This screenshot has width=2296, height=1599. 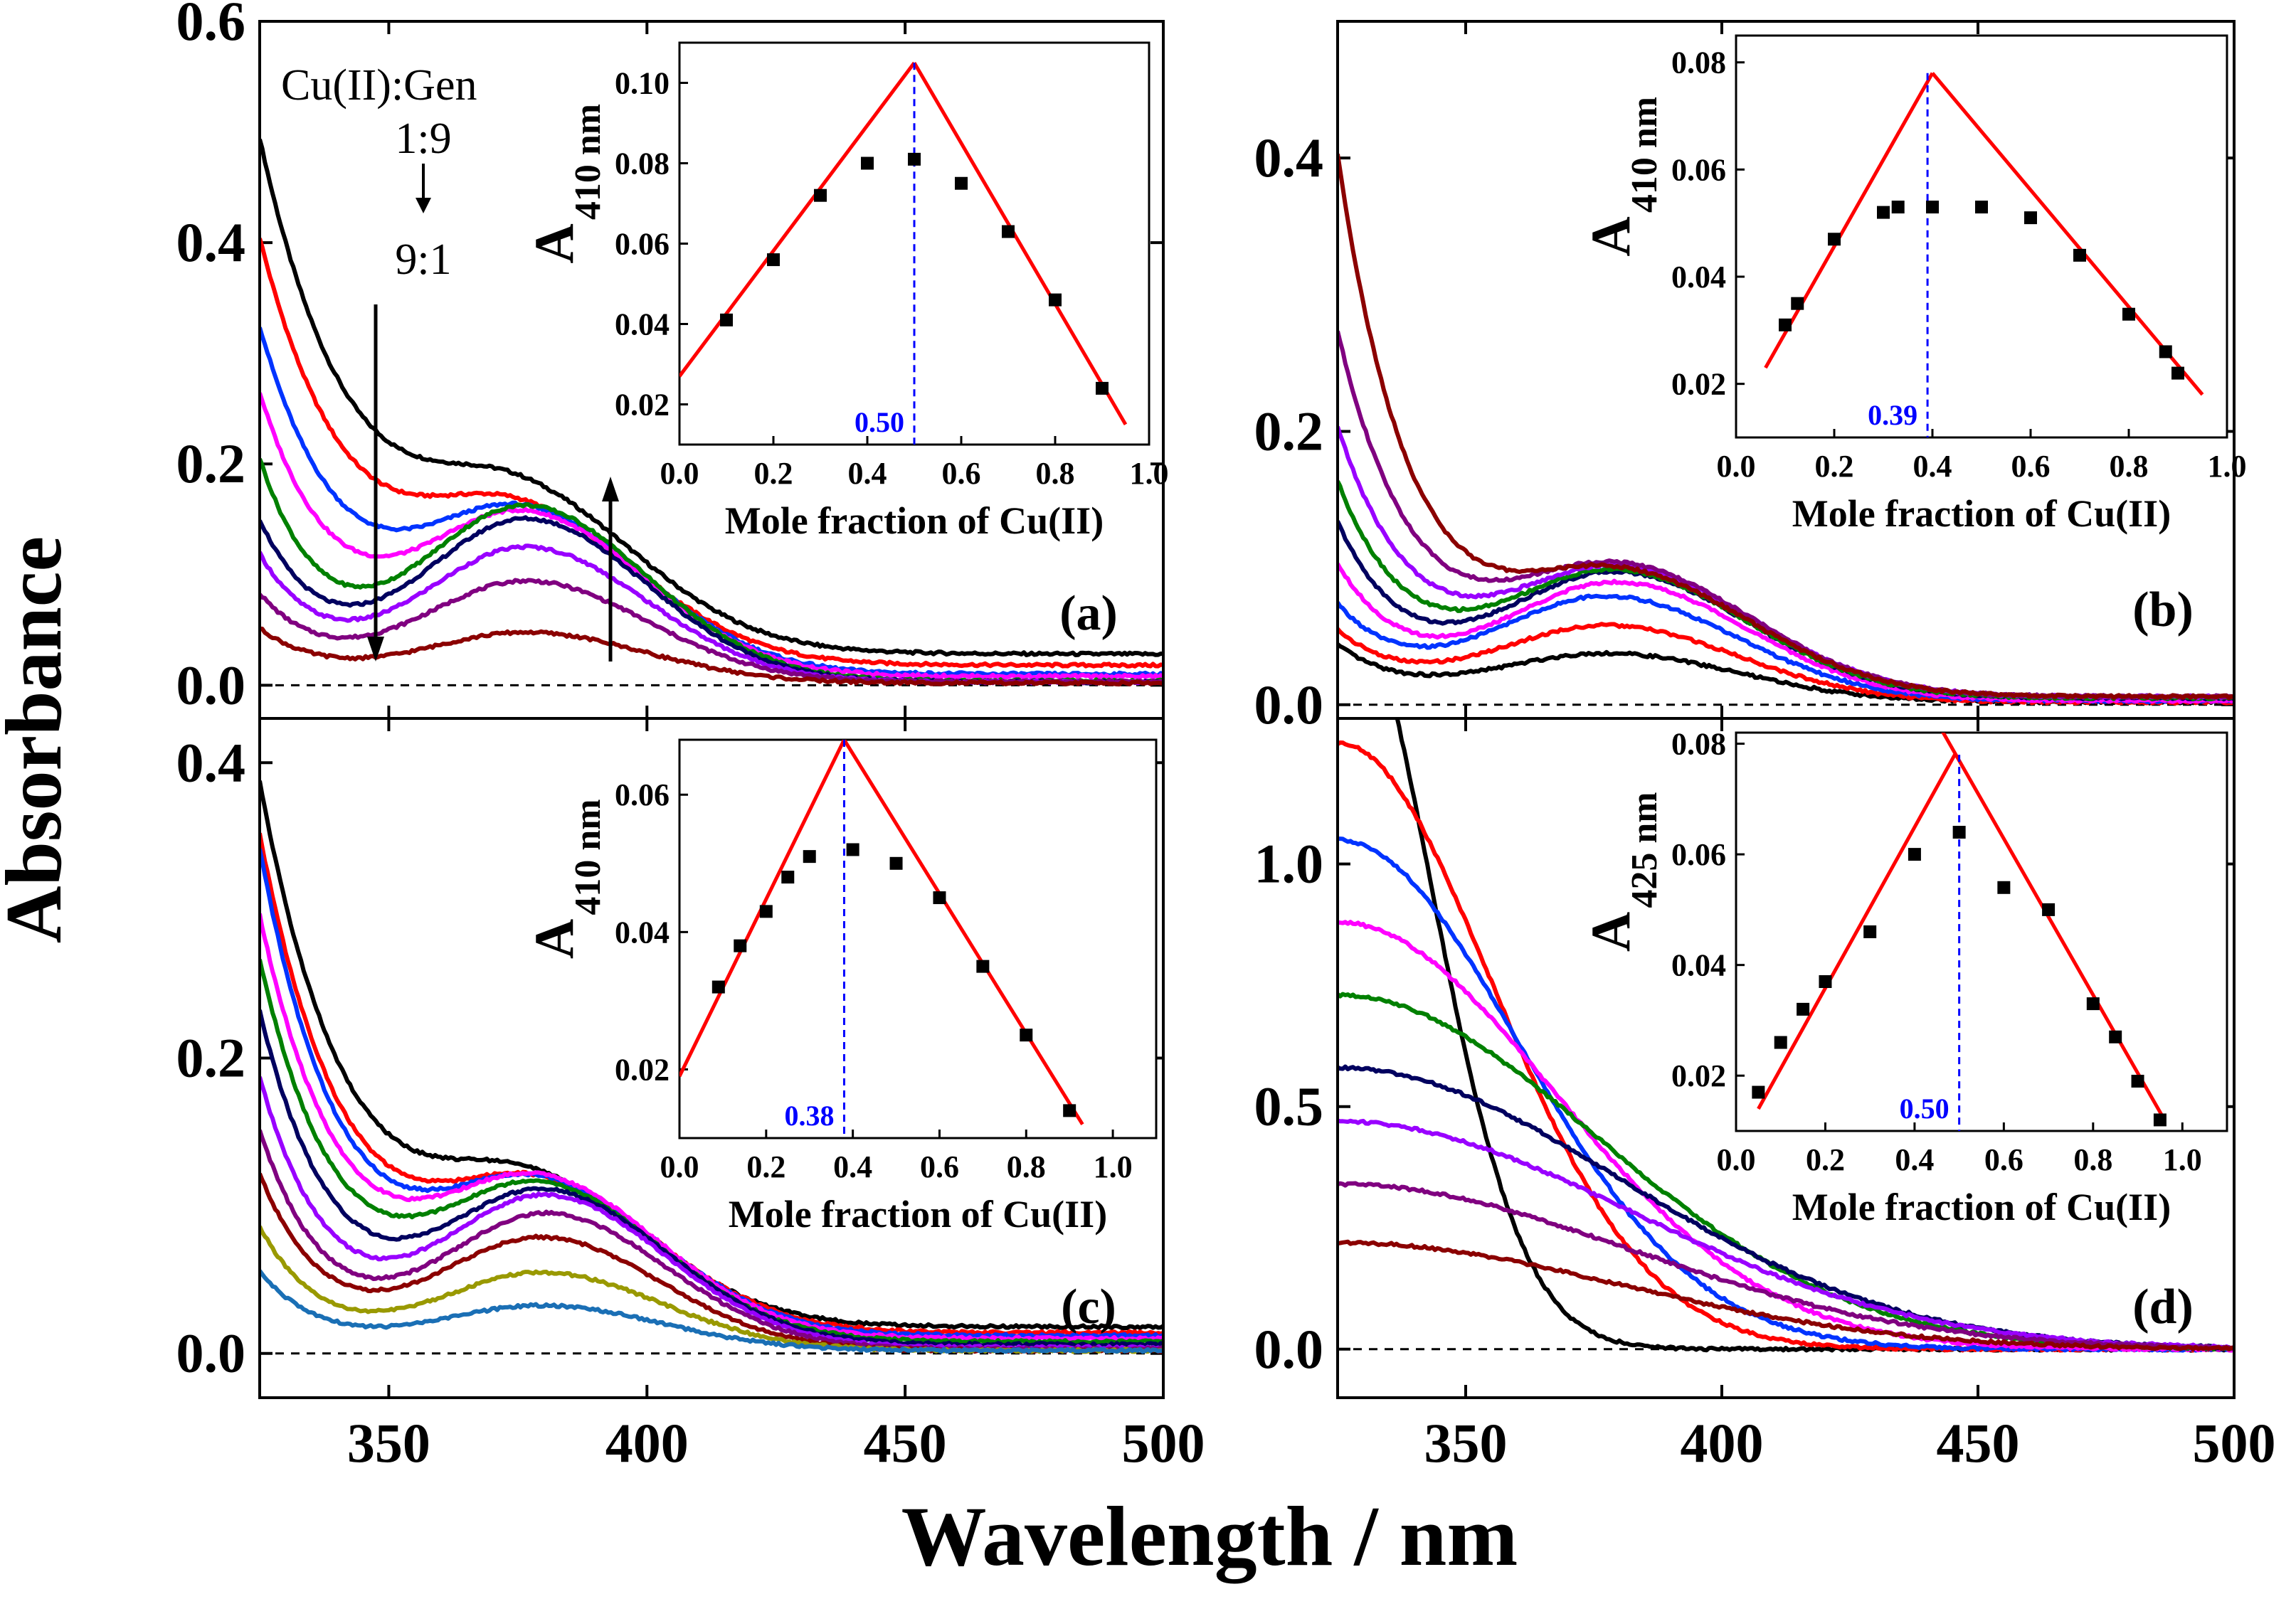 What do you see at coordinates (1786, 428) in the screenshot?
I see `spectrum-line-s9` at bounding box center [1786, 428].